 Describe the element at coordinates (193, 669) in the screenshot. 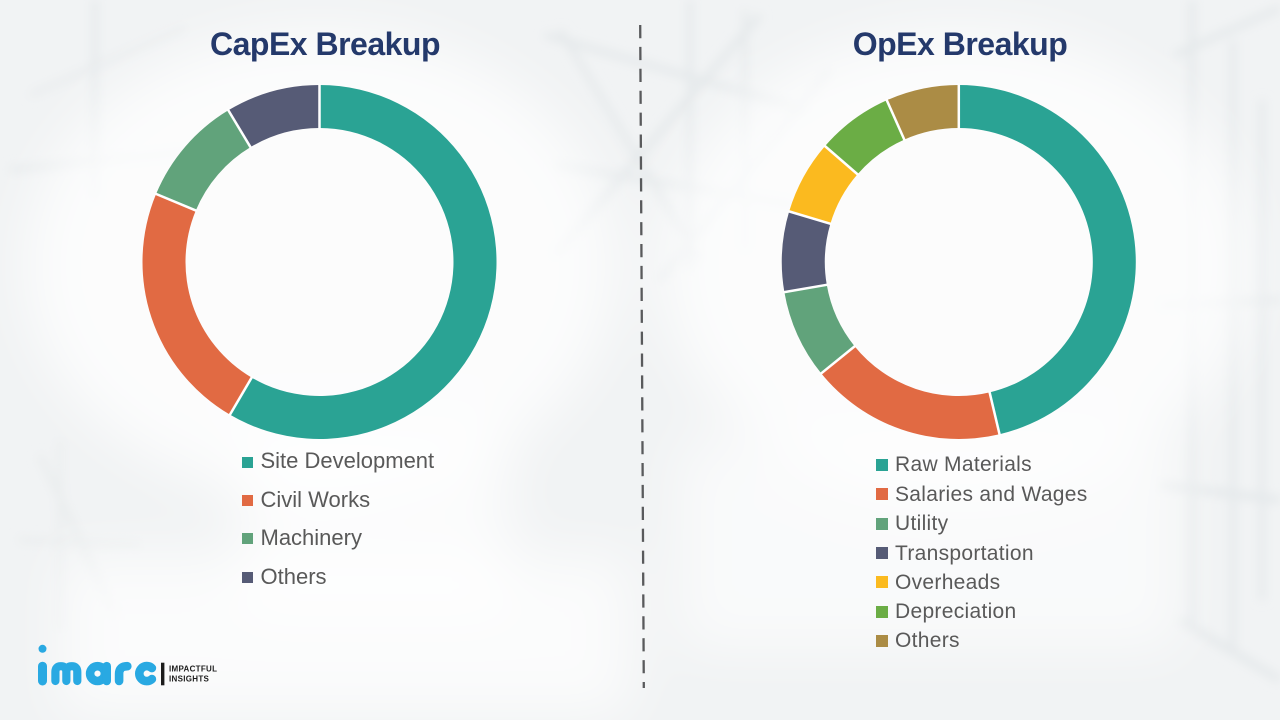

I see `svg-text: IMPACTFUL` at that location.